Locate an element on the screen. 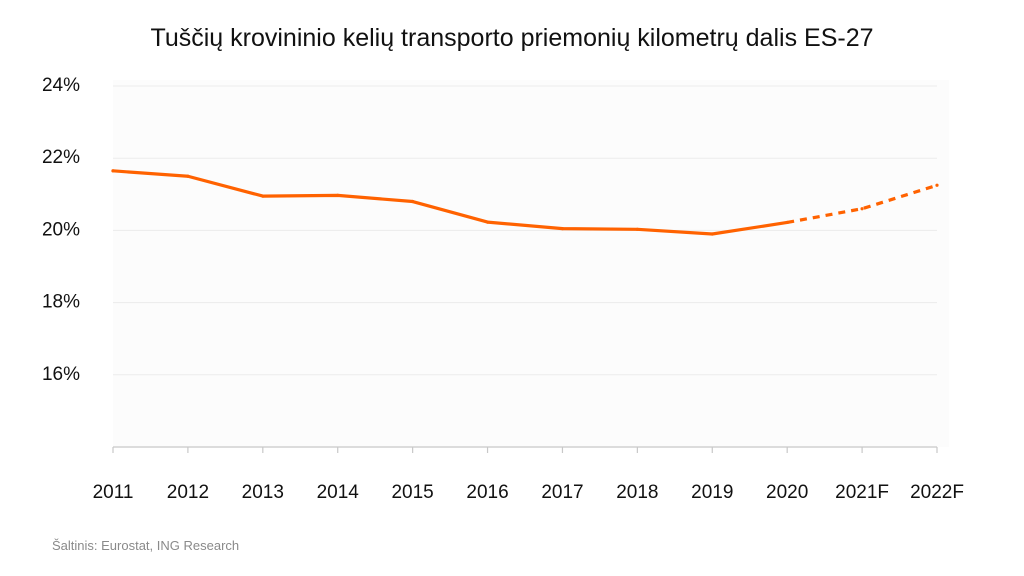 The width and height of the screenshot is (1024, 576). y-tick-label: 22% is located at coordinates (61, 157).